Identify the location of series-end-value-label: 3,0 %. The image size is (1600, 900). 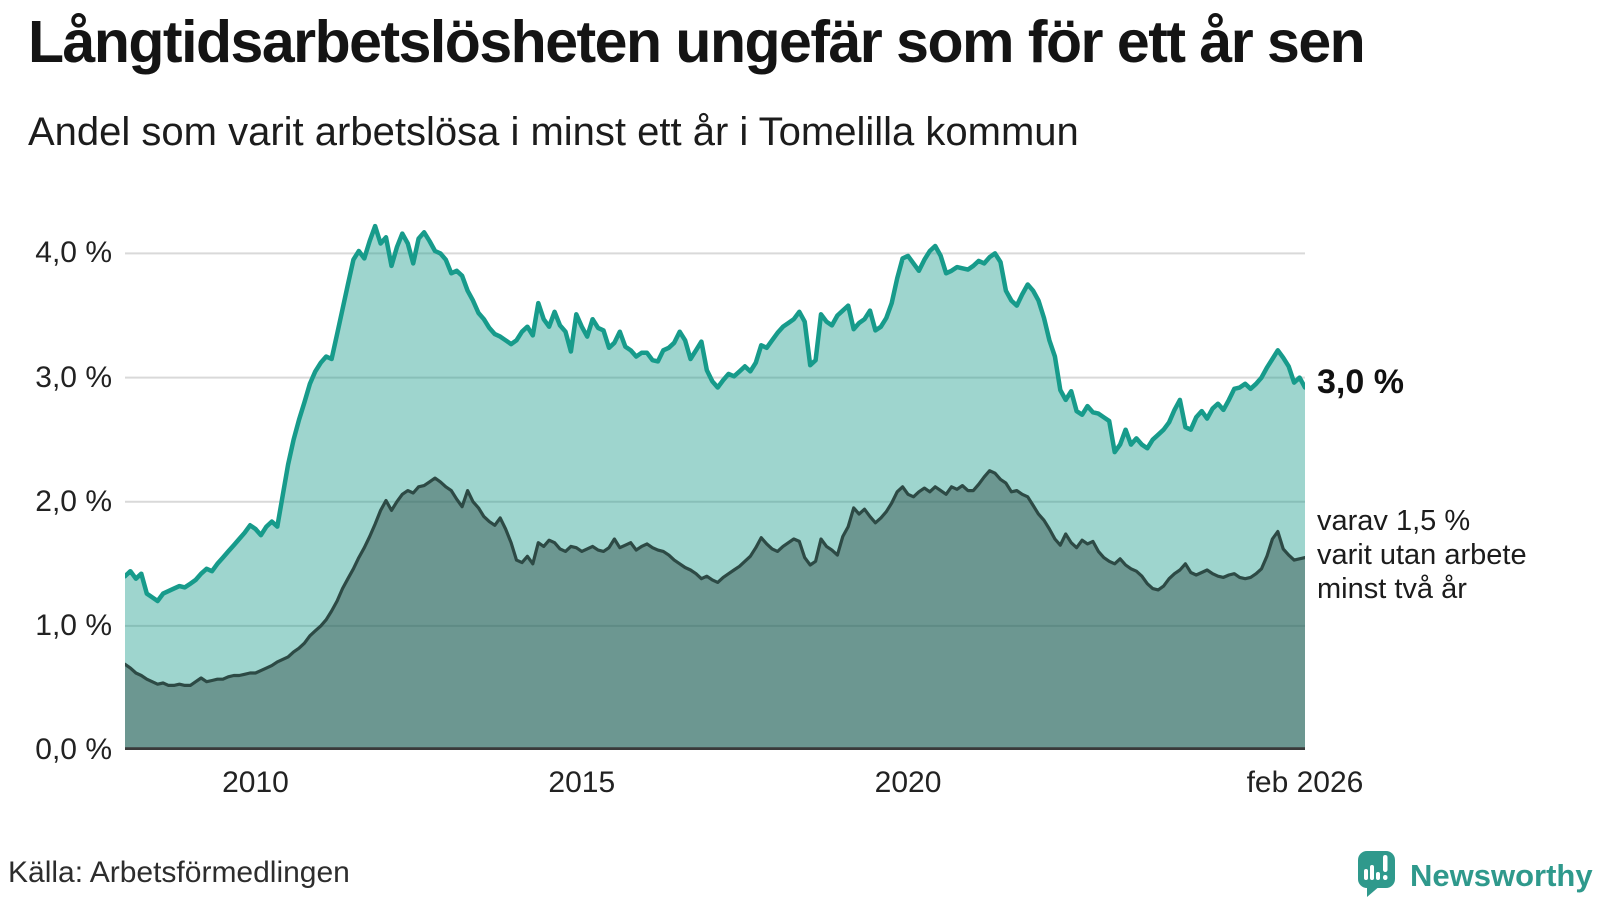
(1360, 382).